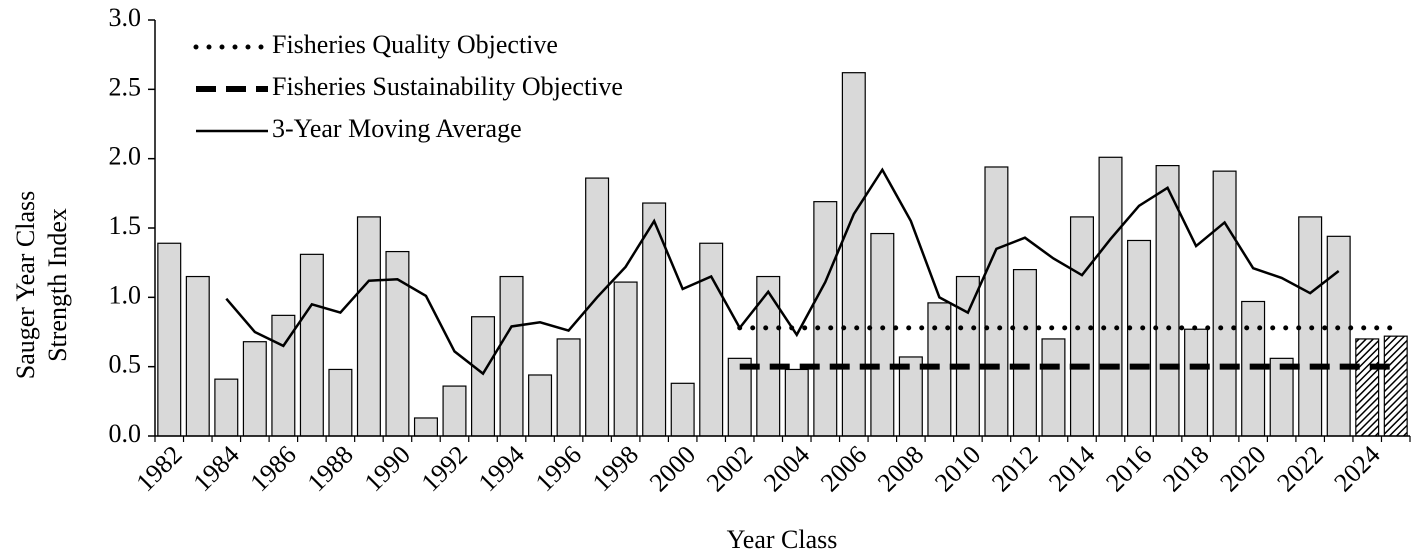 The width and height of the screenshot is (1419, 556). I want to click on y-axis-title: Strength Index, so click(57, 285).